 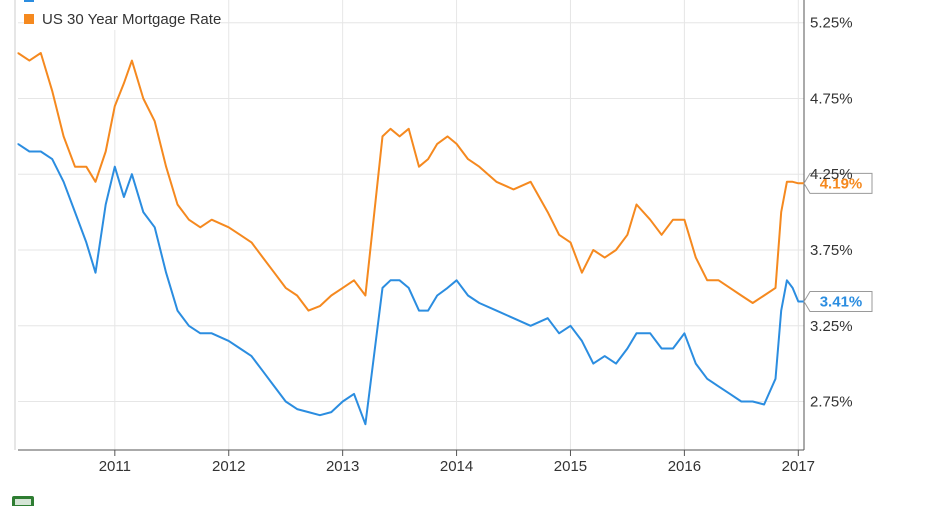 I want to click on legend-item-mortgage-rate: US 30 Year Mortgage Rate, so click(x=122, y=19).